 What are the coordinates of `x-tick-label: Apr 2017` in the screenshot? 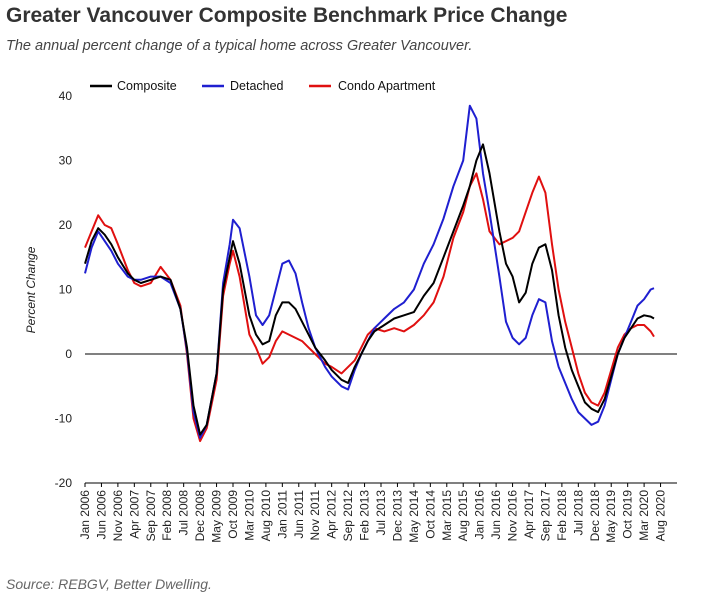 It's located at (529, 514).